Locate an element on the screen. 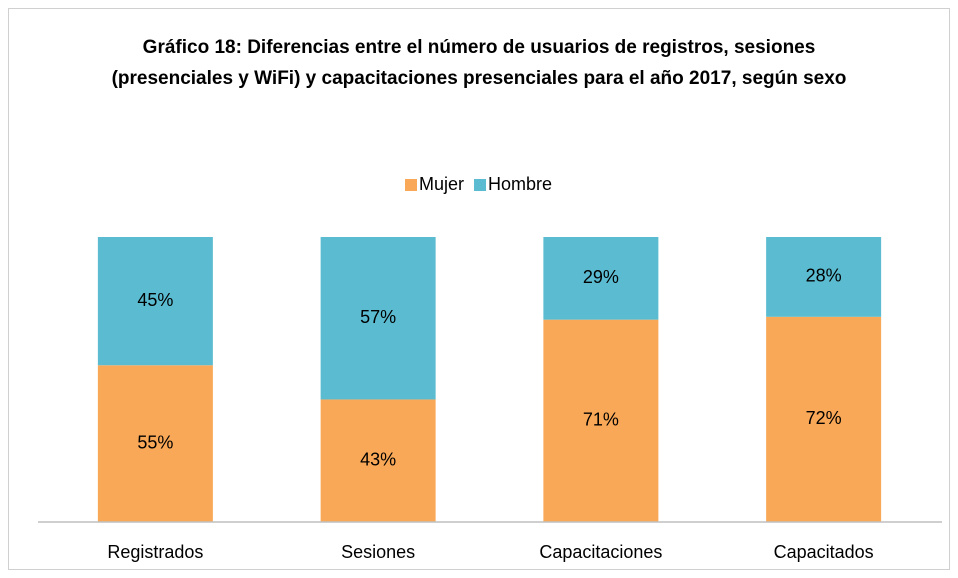 This screenshot has height=578, width=958. legend-label: Mujer is located at coordinates (441, 184).